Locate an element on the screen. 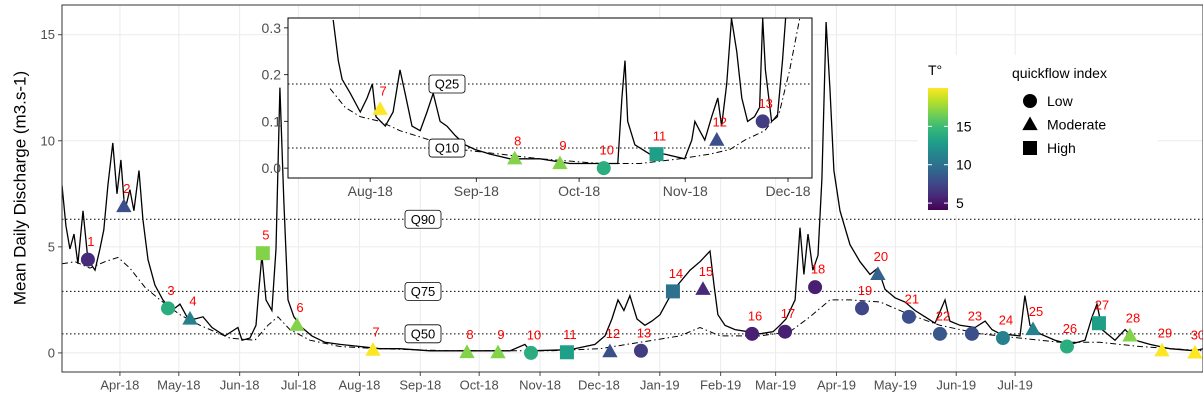 This screenshot has height=401, width=1203. point-label: 27 is located at coordinates (1102, 305).